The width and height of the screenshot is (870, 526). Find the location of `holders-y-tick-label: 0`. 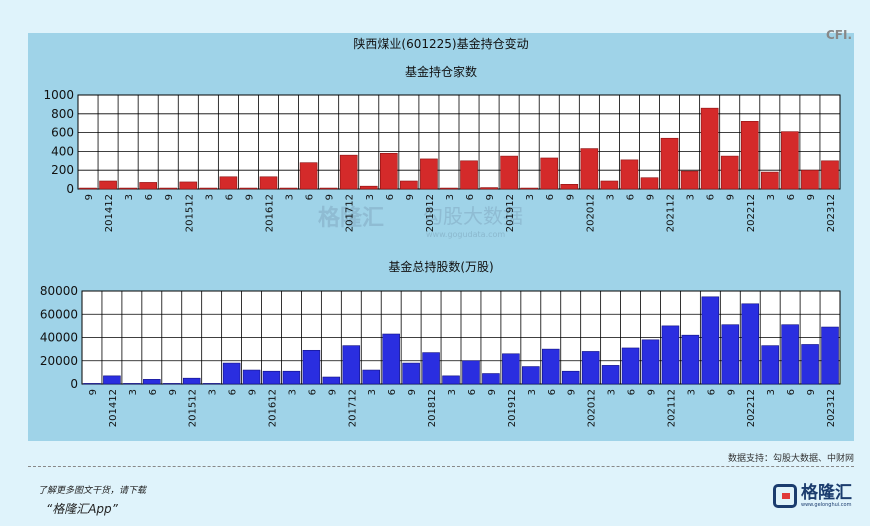

holders-y-tick-label: 0 is located at coordinates (70, 189).